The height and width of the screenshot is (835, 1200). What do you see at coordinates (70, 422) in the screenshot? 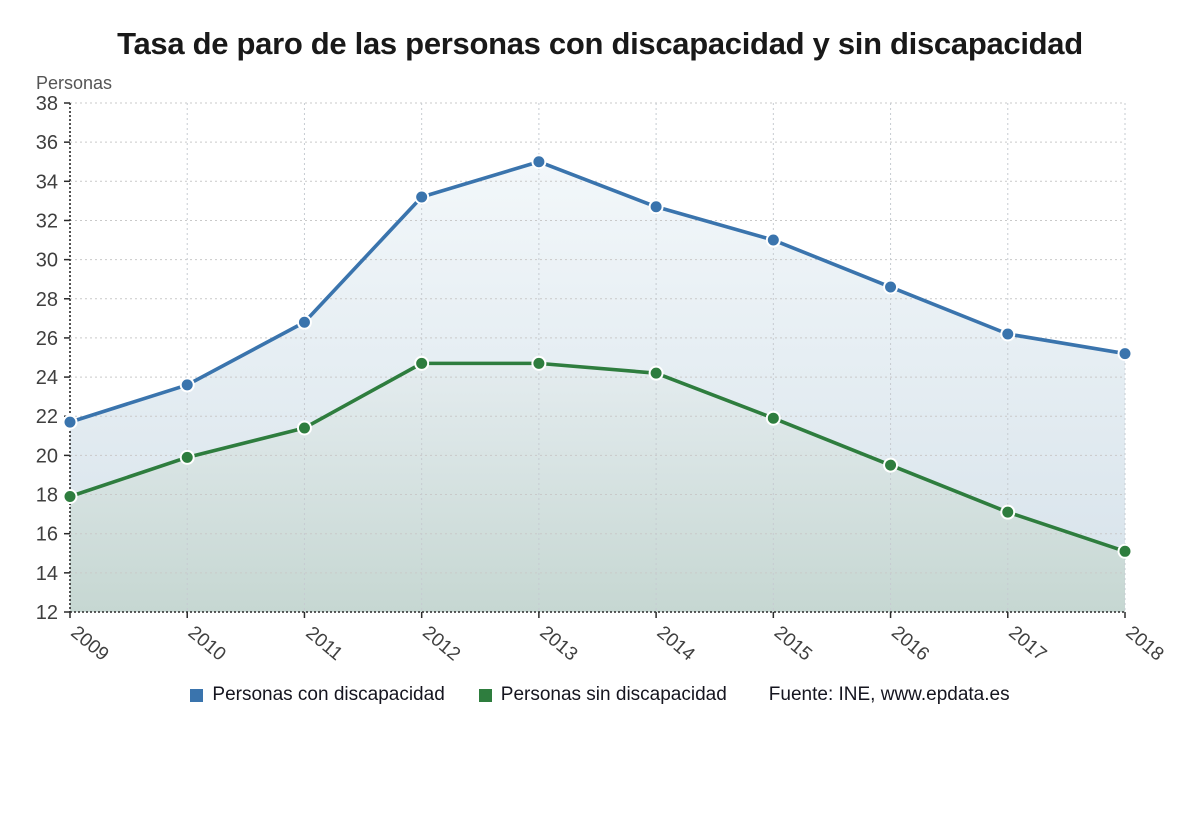
I see `data-point-2009-series0` at bounding box center [70, 422].